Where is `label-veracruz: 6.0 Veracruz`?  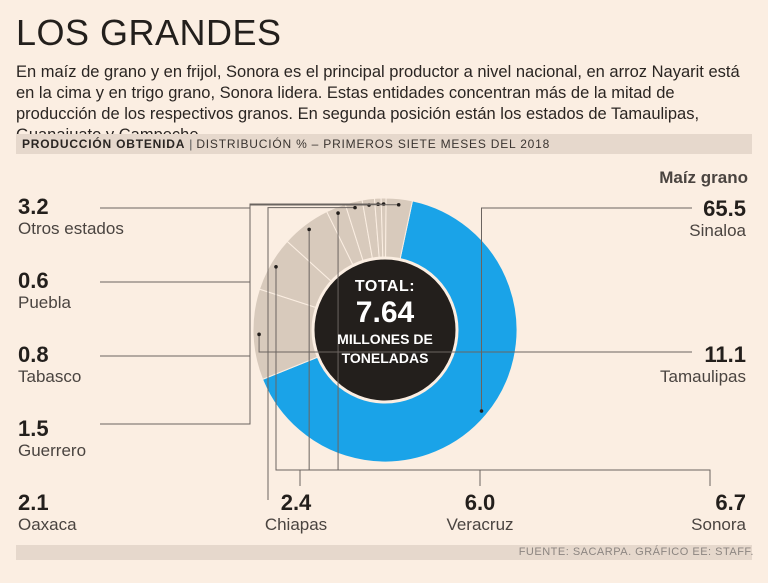
label-veracruz: 6.0 Veracruz is located at coordinates (480, 513).